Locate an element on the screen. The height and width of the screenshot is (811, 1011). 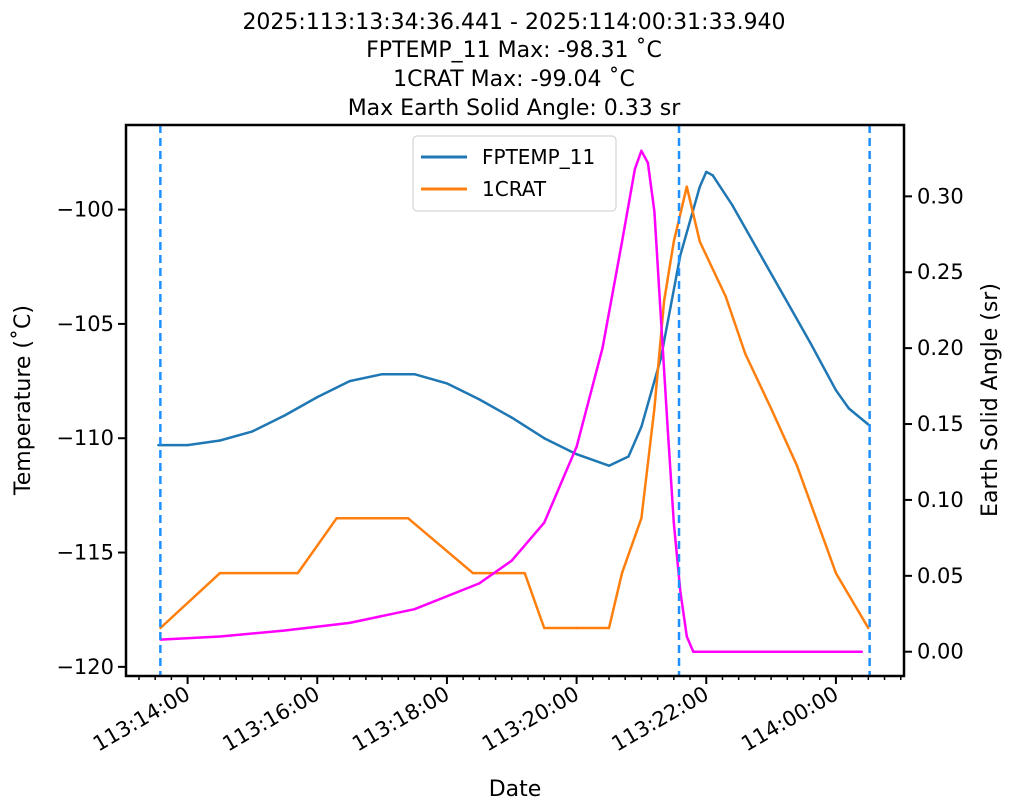
y-right-tick-label: 0.10 is located at coordinates (940, 500).